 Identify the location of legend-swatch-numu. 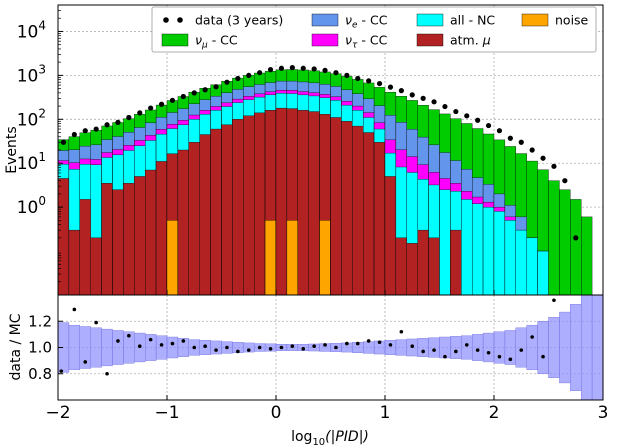
(175, 40).